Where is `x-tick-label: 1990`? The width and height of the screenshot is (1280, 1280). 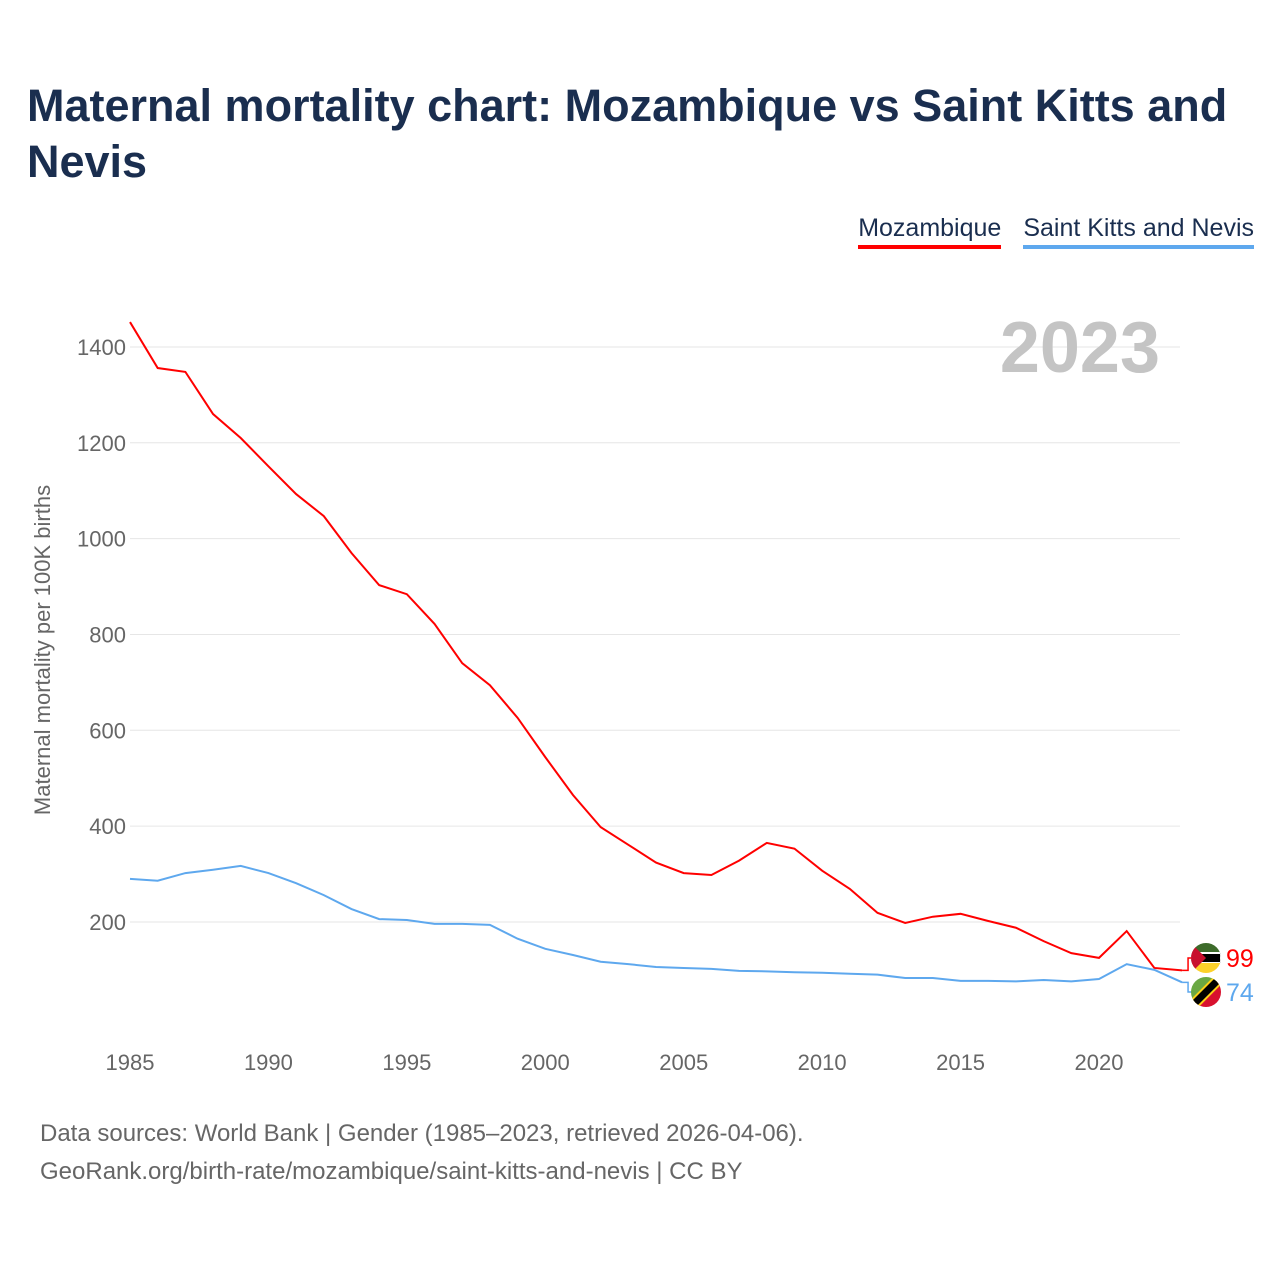 x-tick-label: 1990 is located at coordinates (268, 1062).